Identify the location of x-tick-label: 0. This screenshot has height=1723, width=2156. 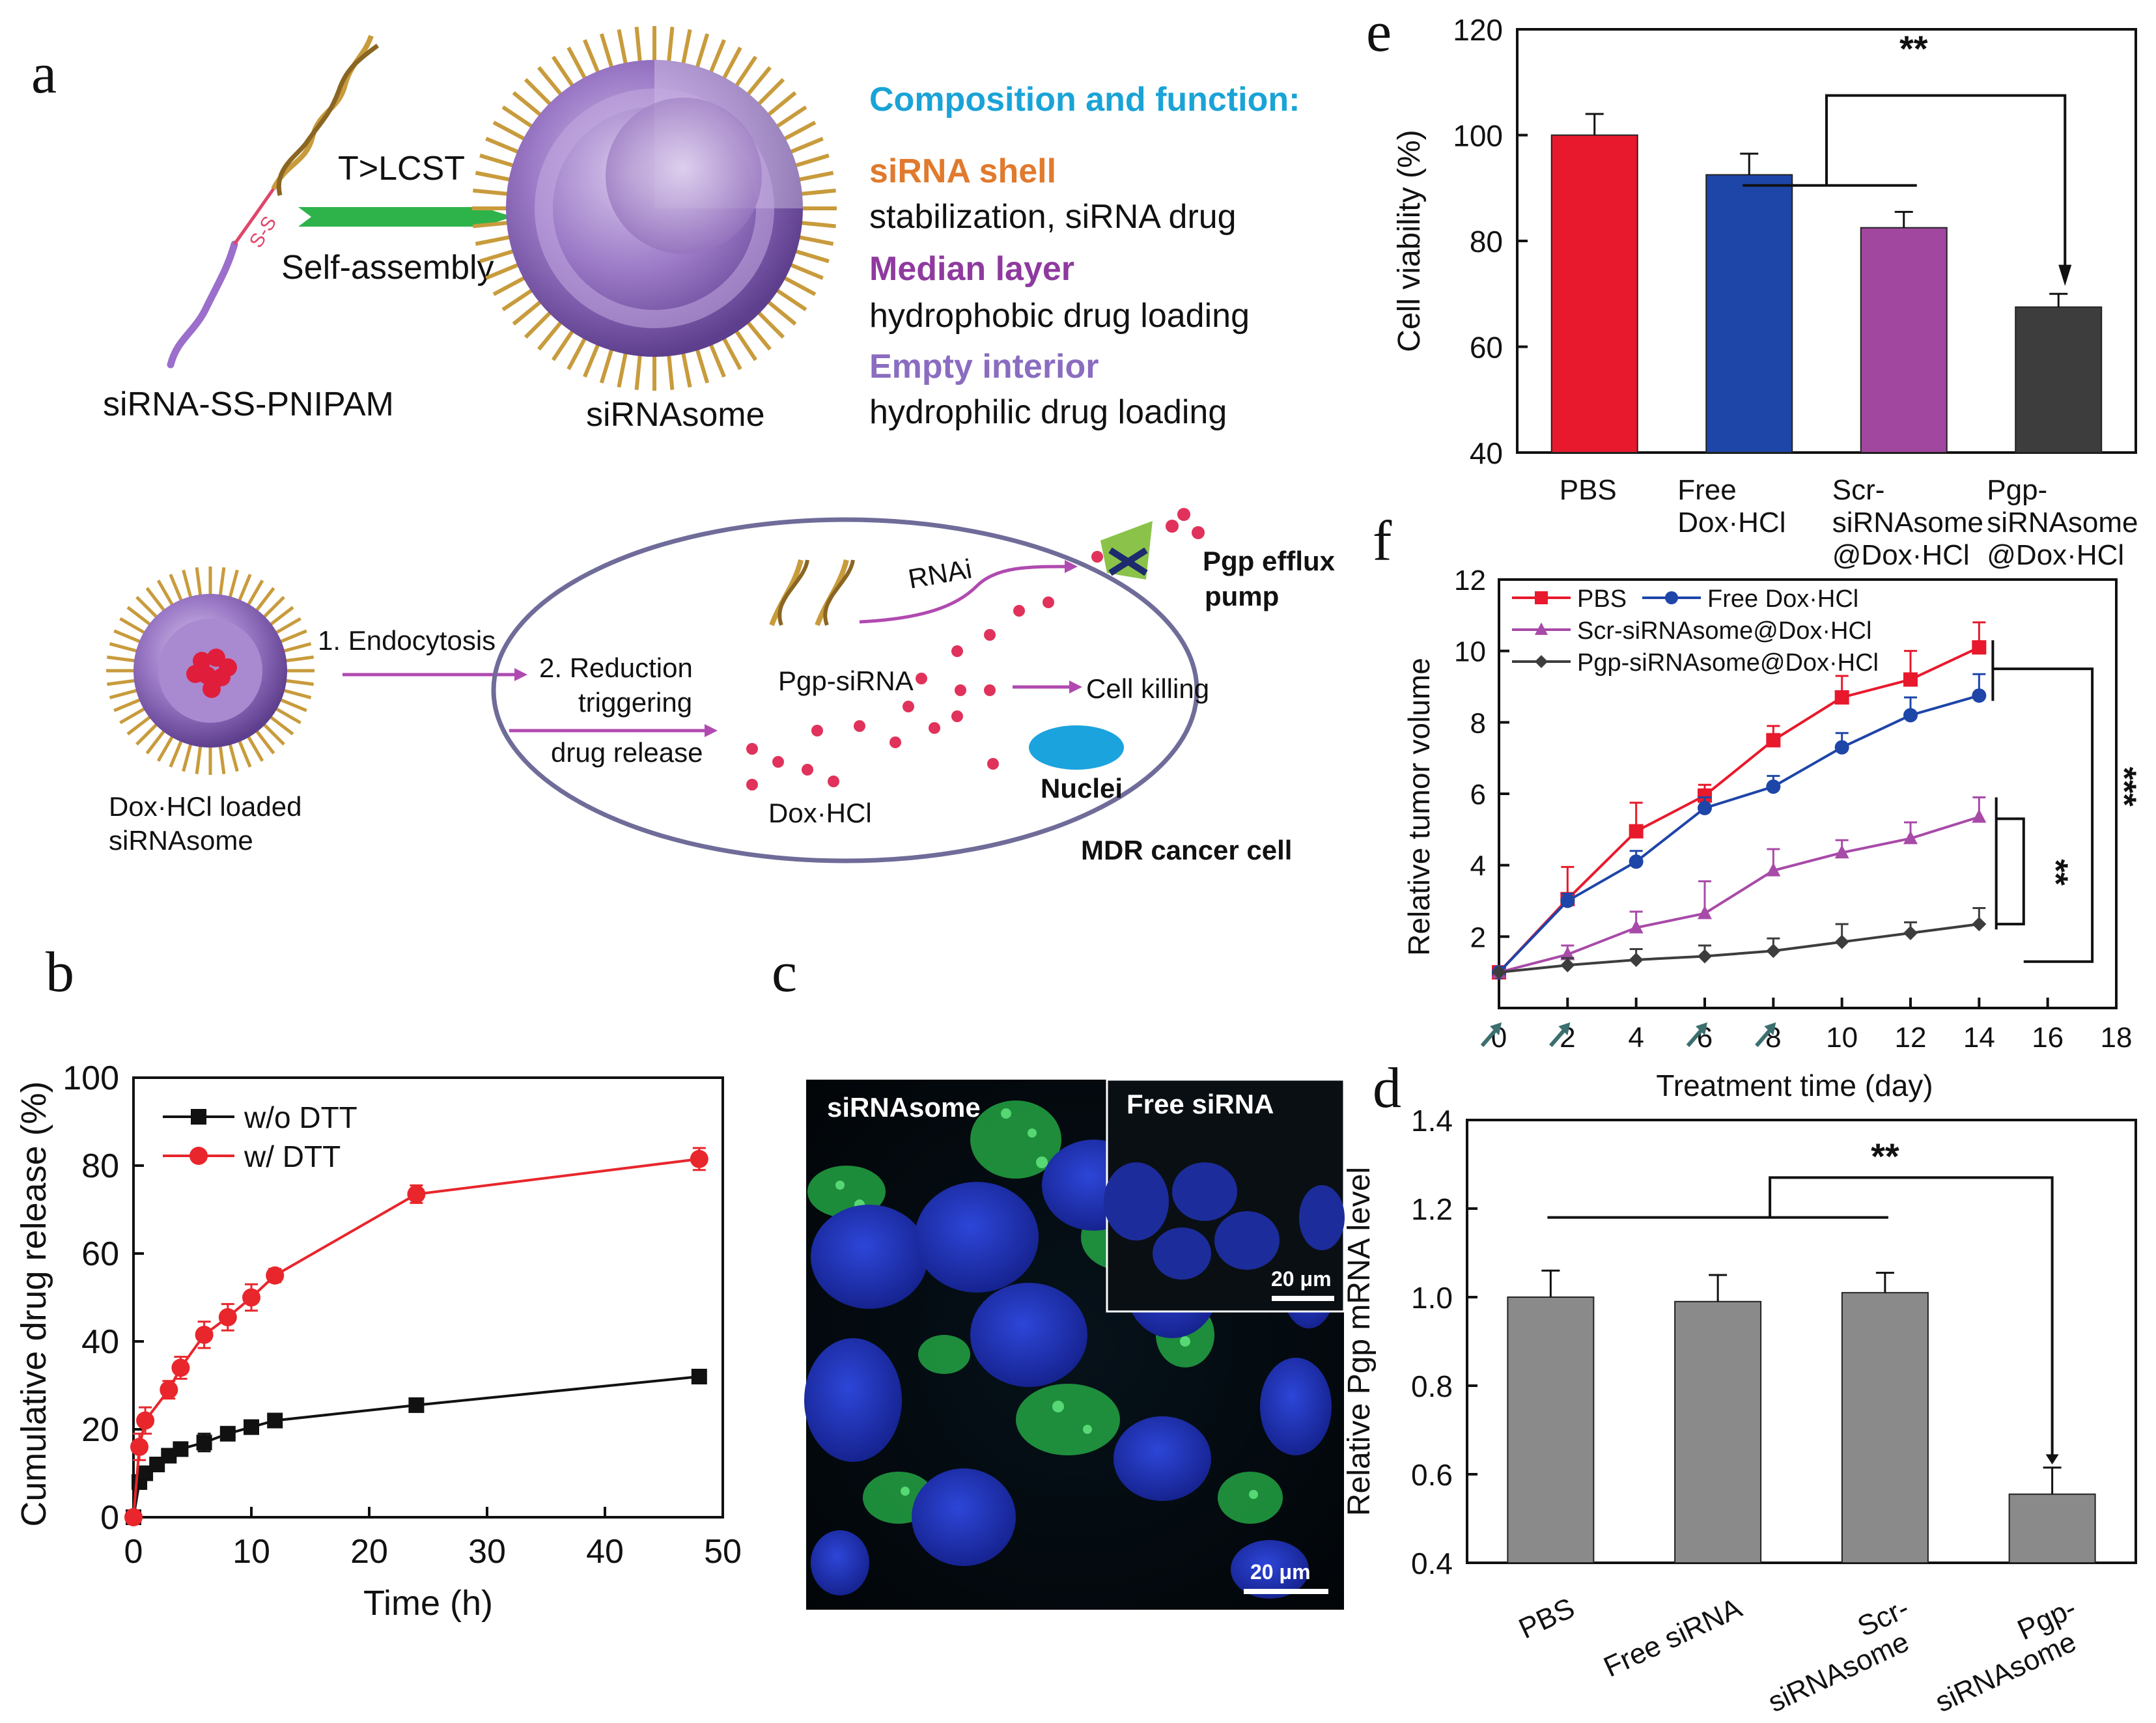
(134, 1552).